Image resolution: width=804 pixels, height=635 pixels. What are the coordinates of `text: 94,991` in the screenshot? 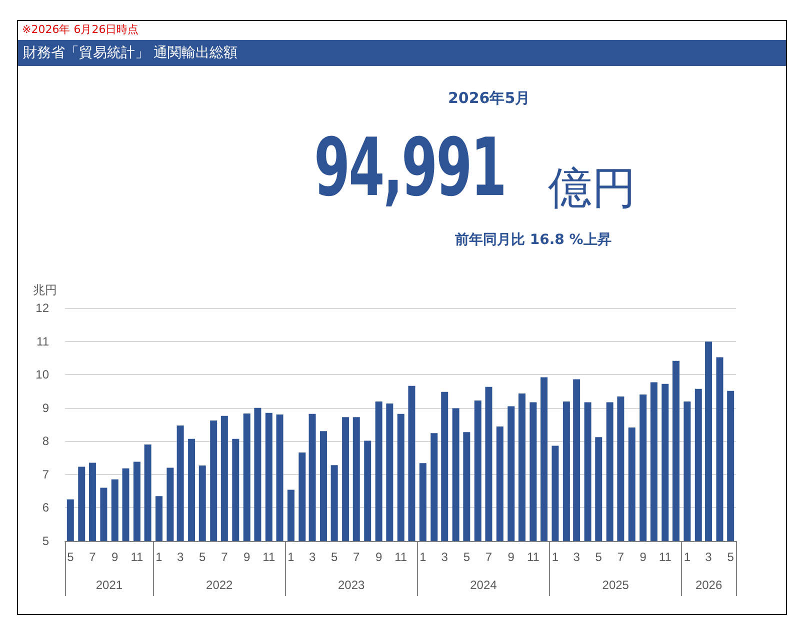 It's located at (410, 167).